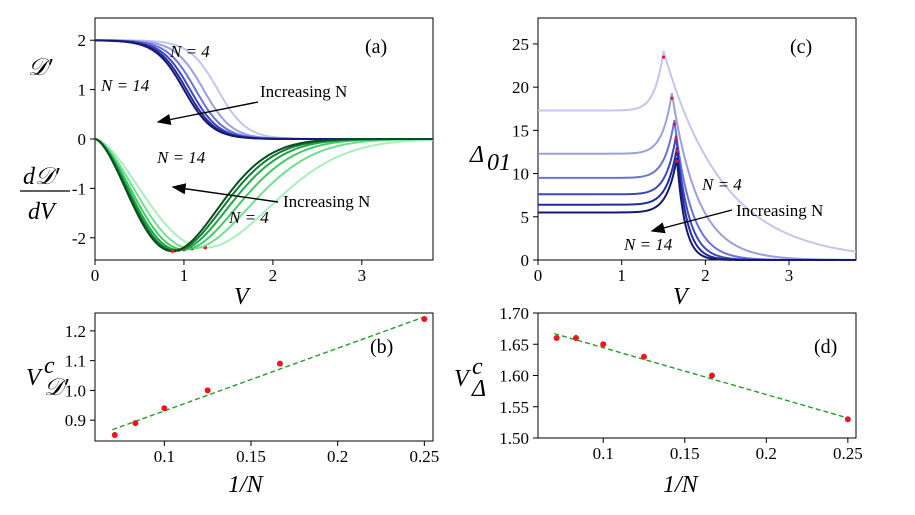 The image size is (915, 515). I want to click on y-tick-label: 1.50, so click(514, 438).